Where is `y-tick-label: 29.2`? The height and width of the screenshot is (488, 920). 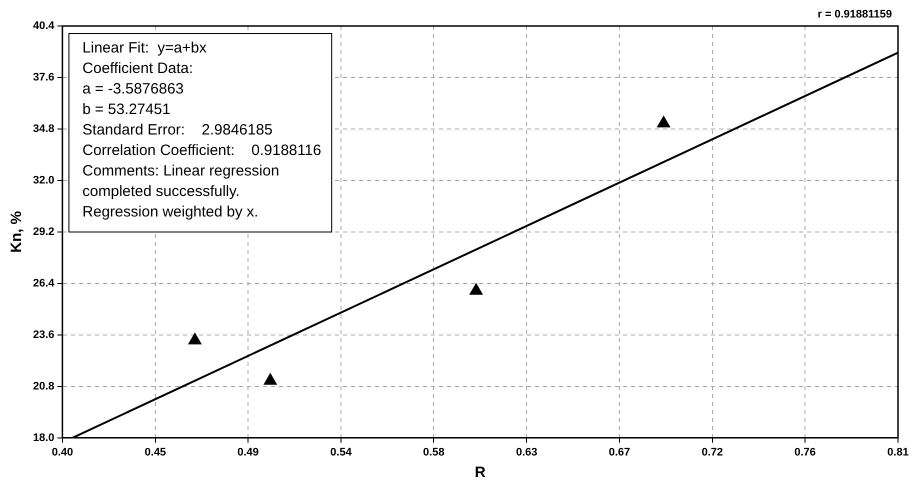
y-tick-label: 29.2 is located at coordinates (43, 232).